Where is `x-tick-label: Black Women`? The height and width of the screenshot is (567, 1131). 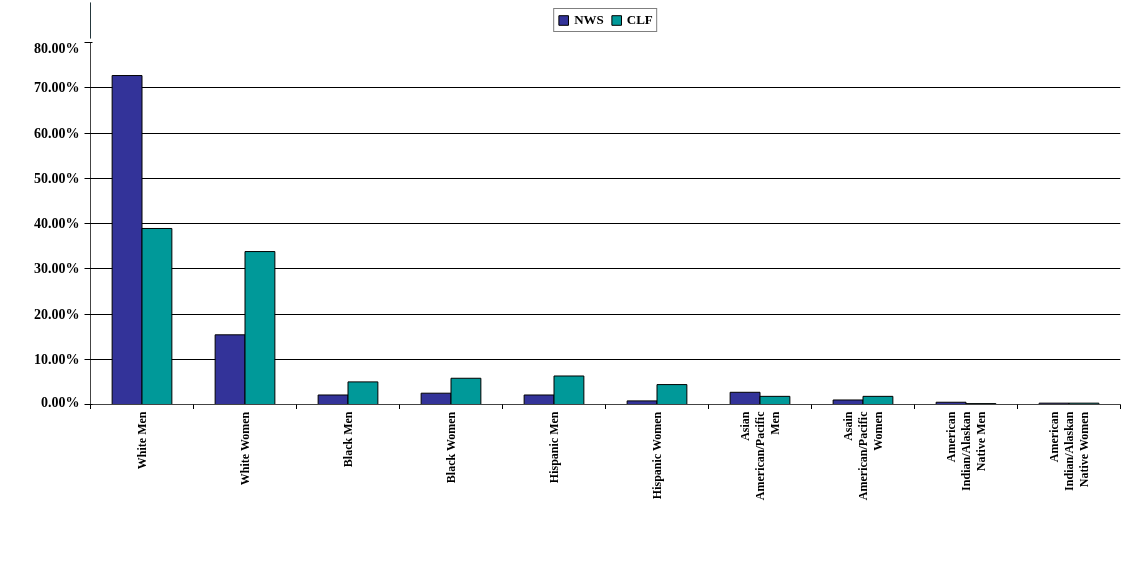 x-tick-label: Black Women is located at coordinates (451, 447).